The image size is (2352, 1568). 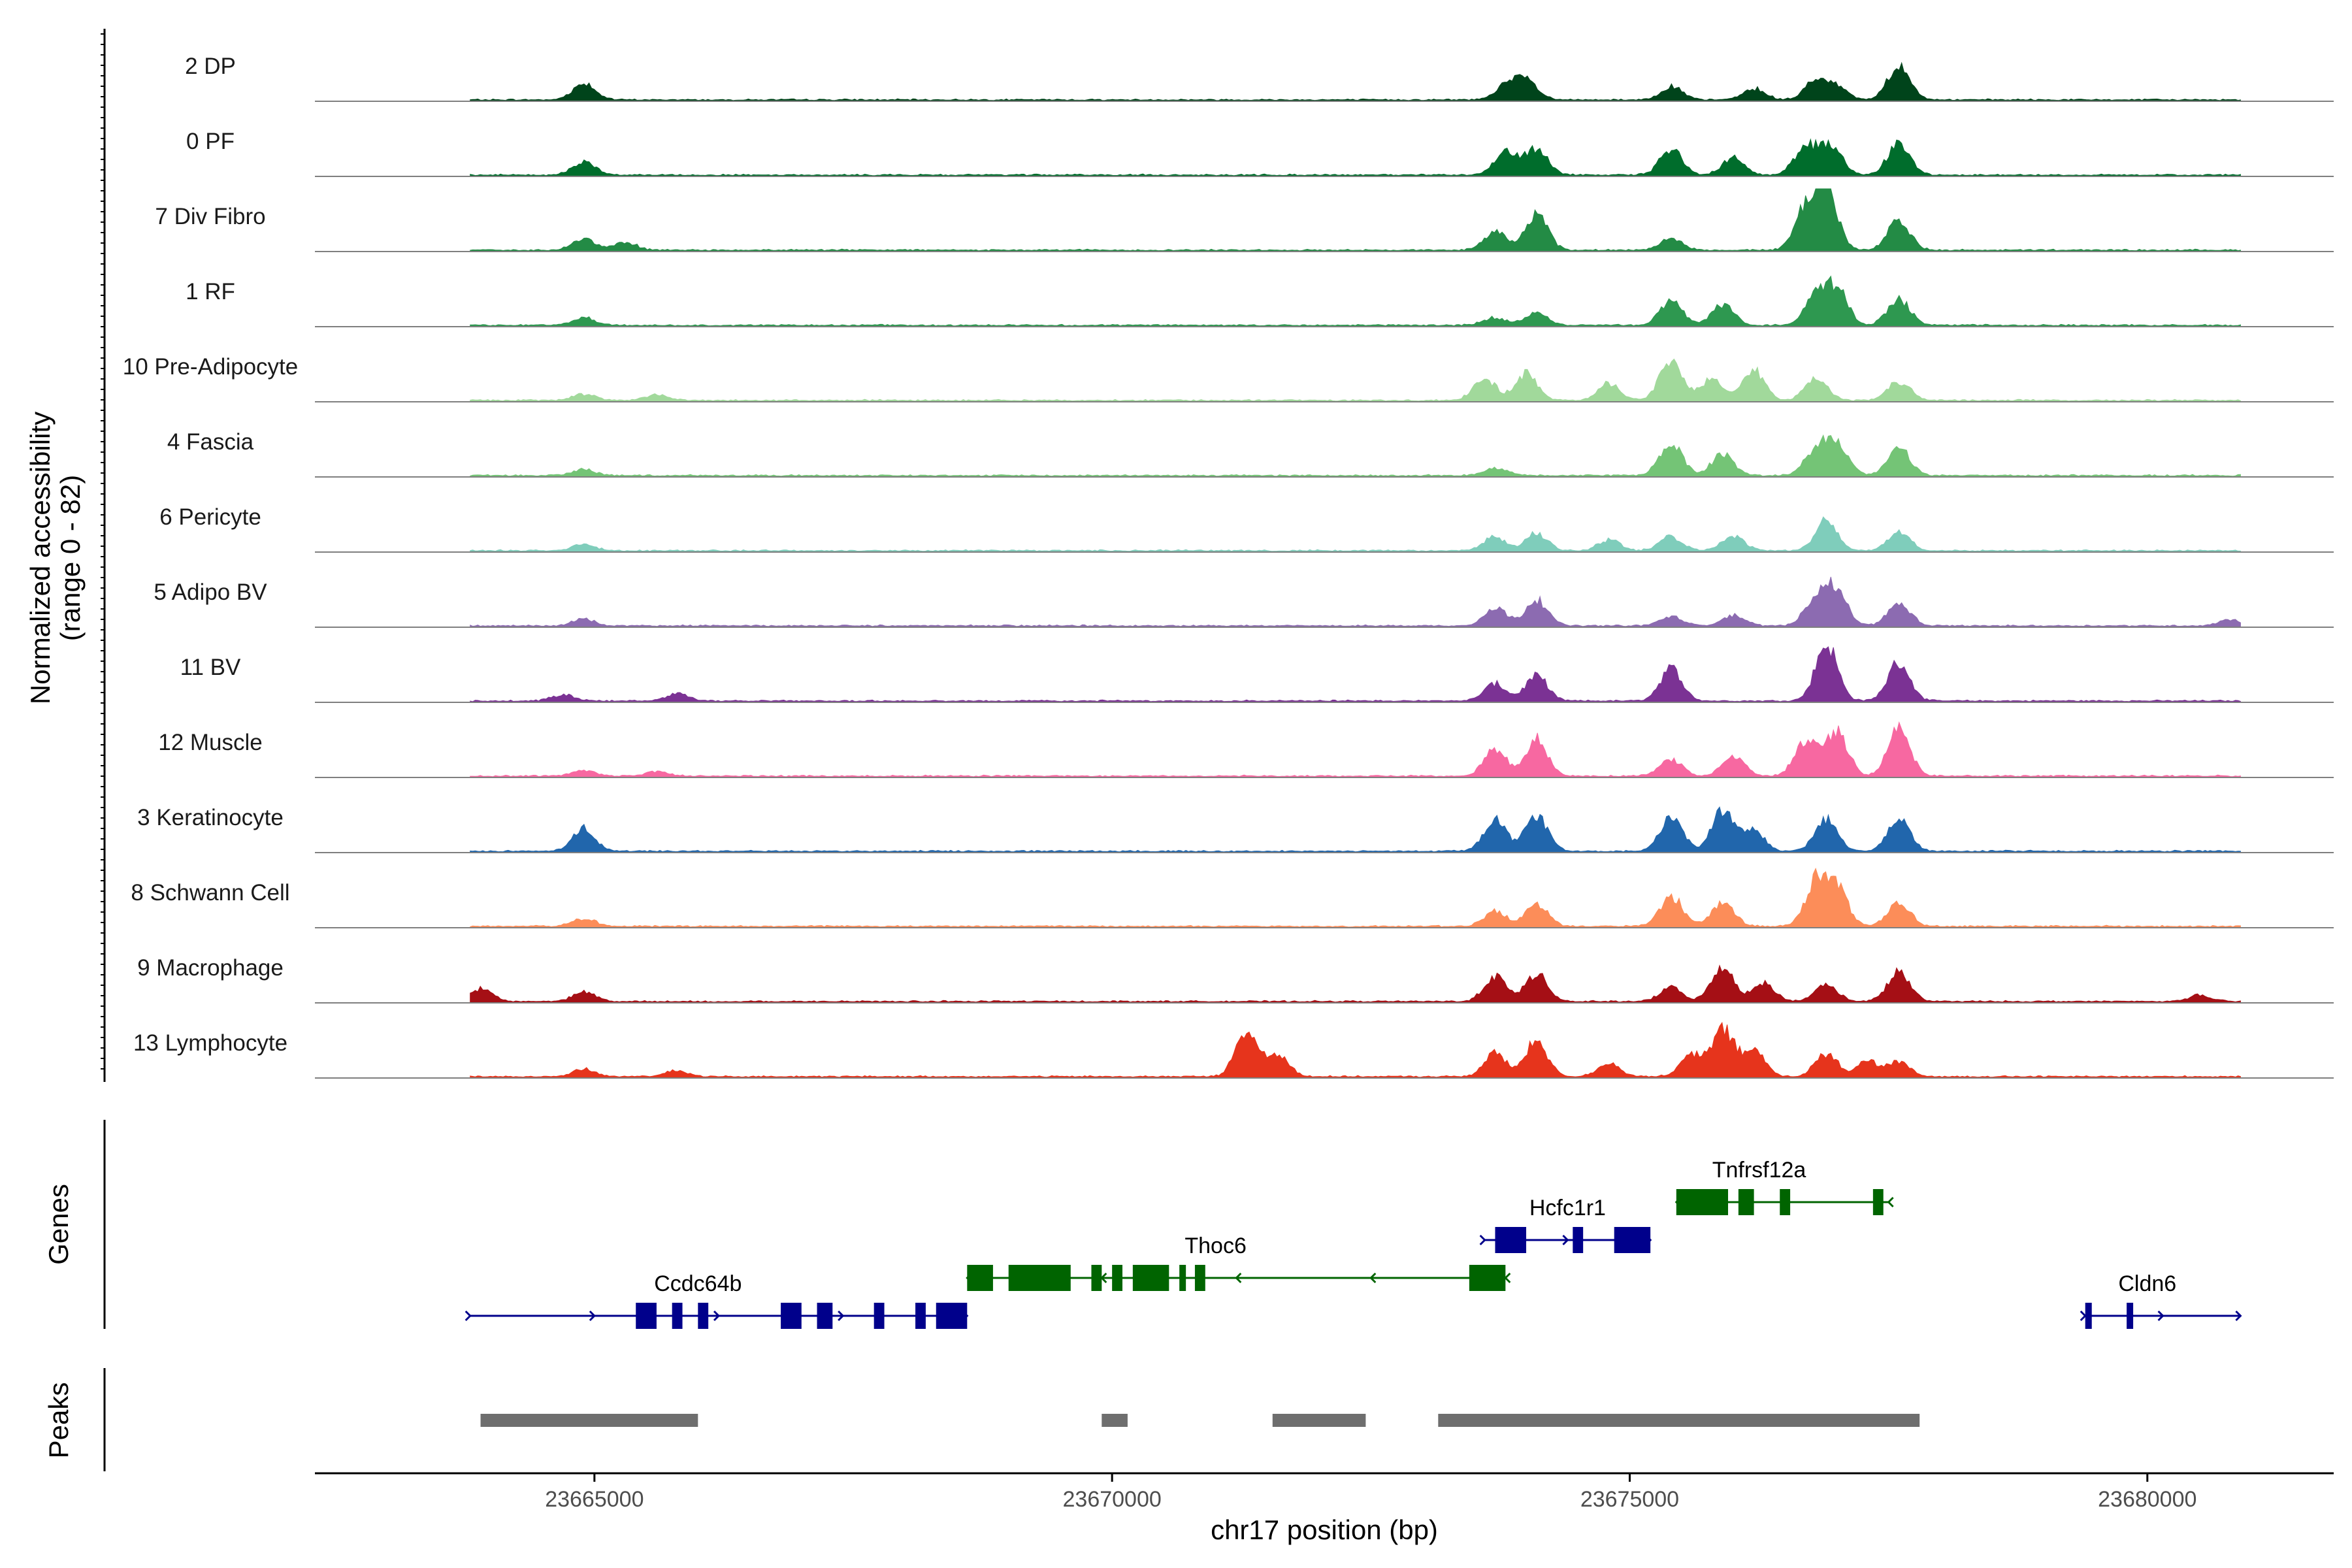 What do you see at coordinates (2161, 1300) in the screenshot?
I see `gene-cldn6: Cldn6` at bounding box center [2161, 1300].